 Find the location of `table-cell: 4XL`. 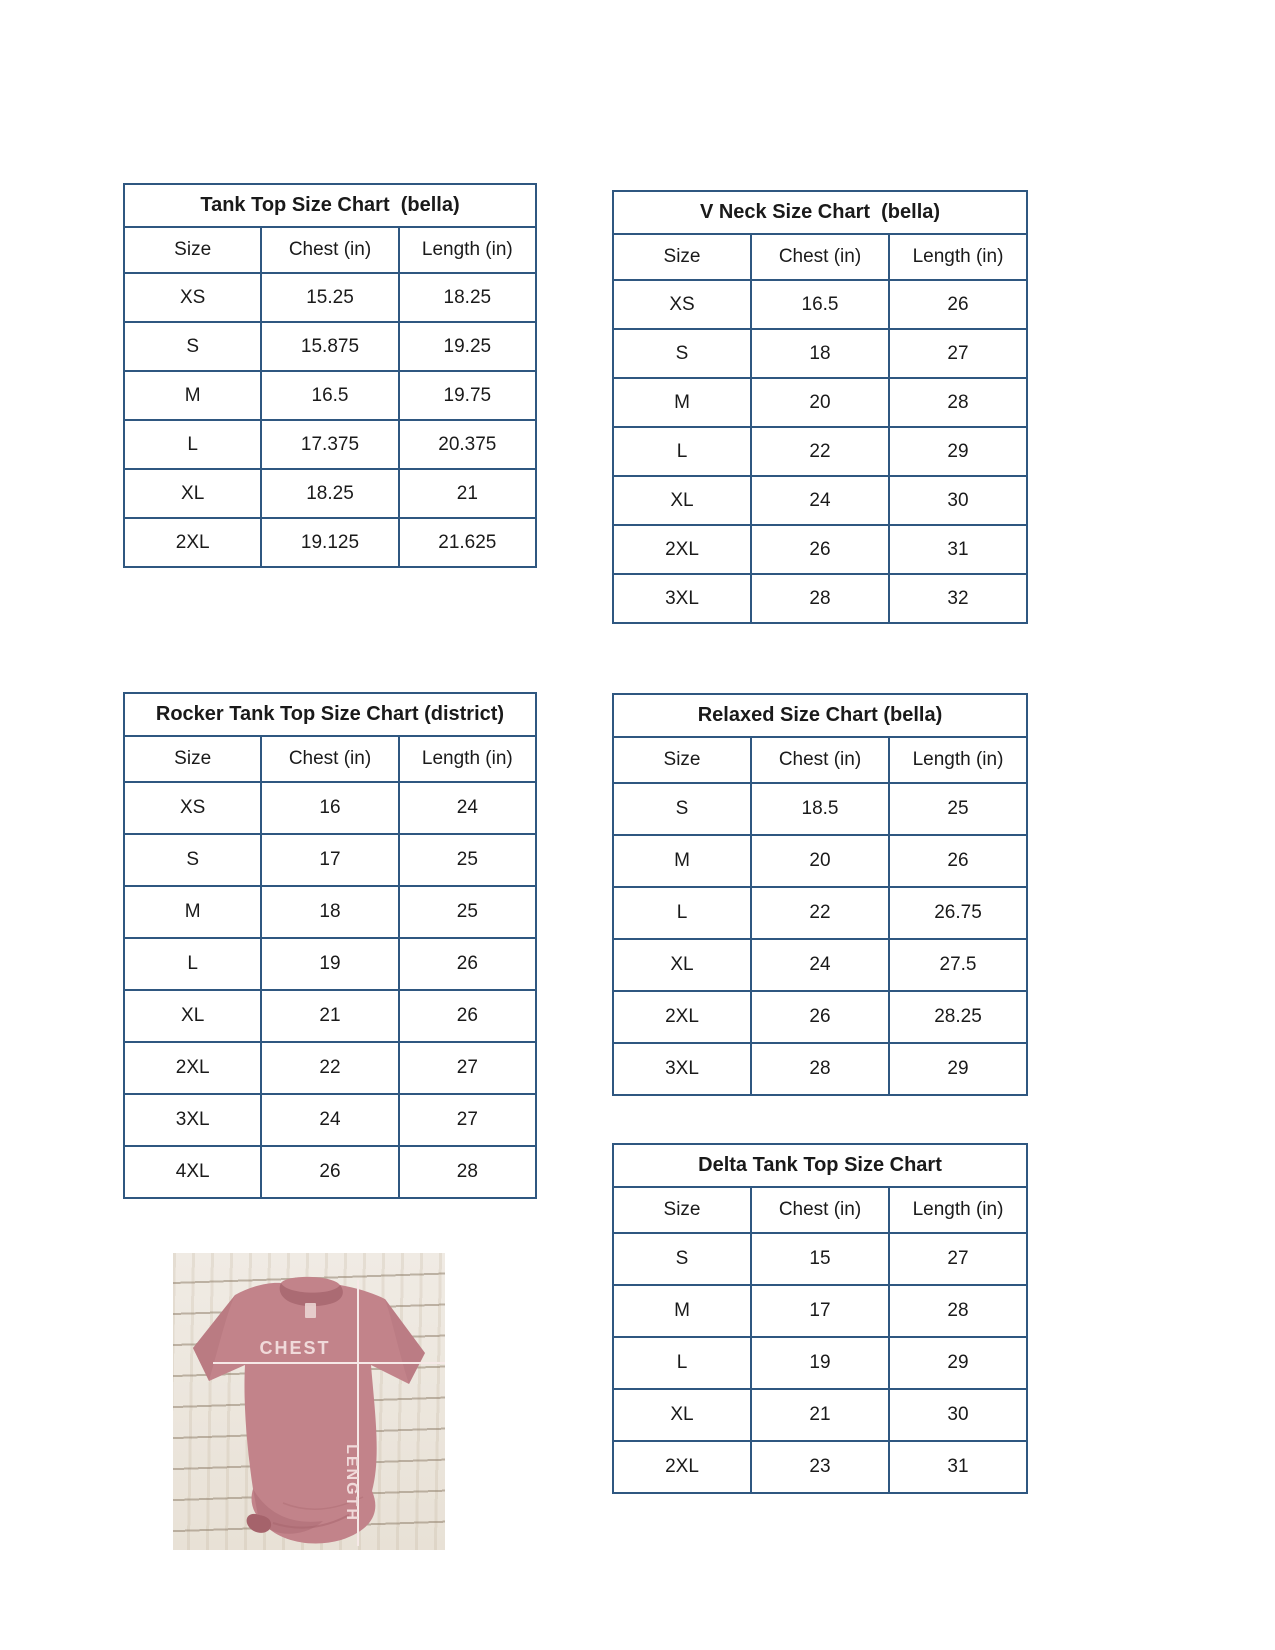

table-cell: 4XL is located at coordinates (192, 1172).